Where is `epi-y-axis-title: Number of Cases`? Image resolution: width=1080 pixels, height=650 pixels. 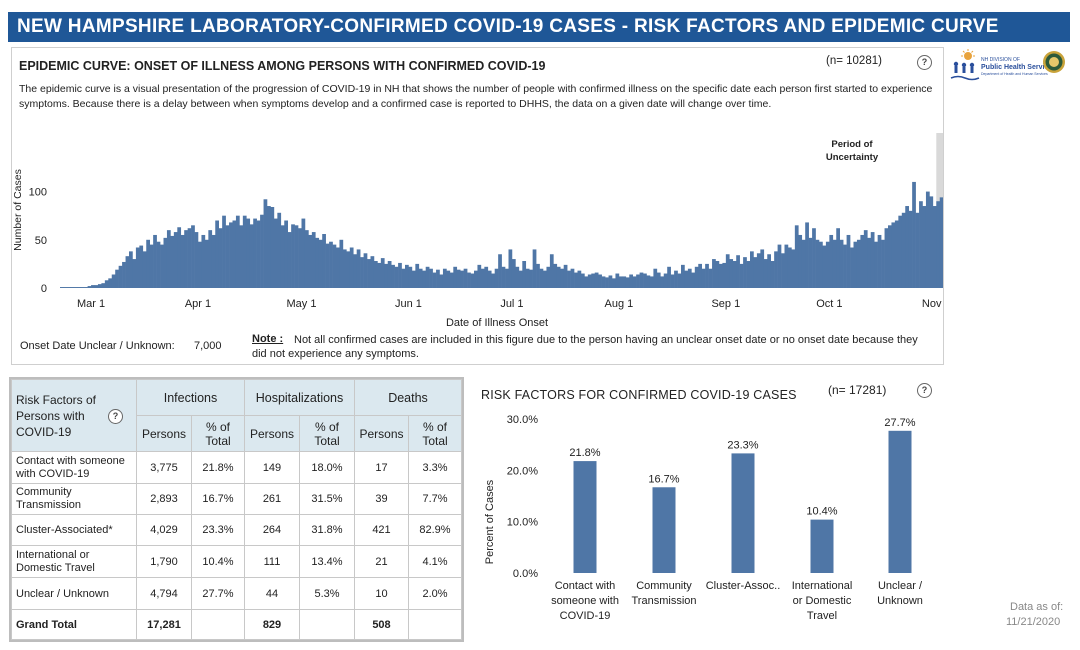
epi-y-axis-title: Number of Cases is located at coordinates (18, 210).